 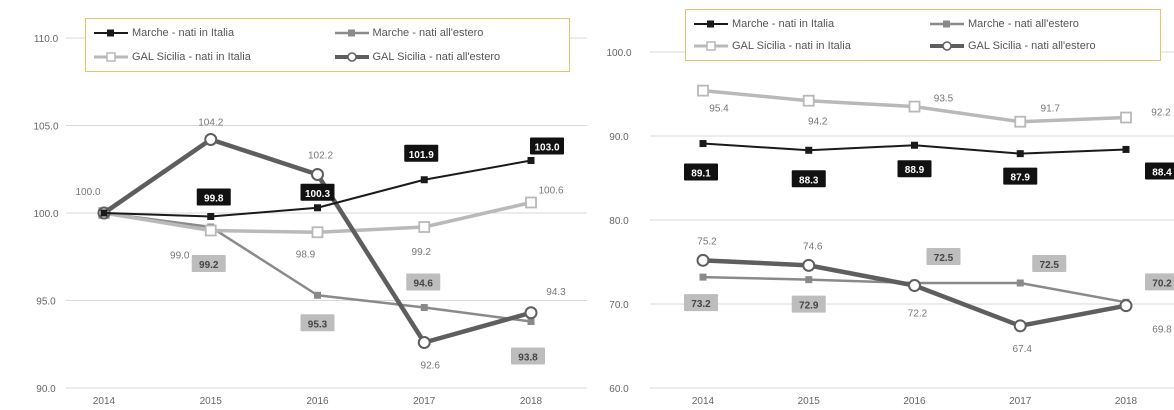 I want to click on data-label: 88.3, so click(x=809, y=180).